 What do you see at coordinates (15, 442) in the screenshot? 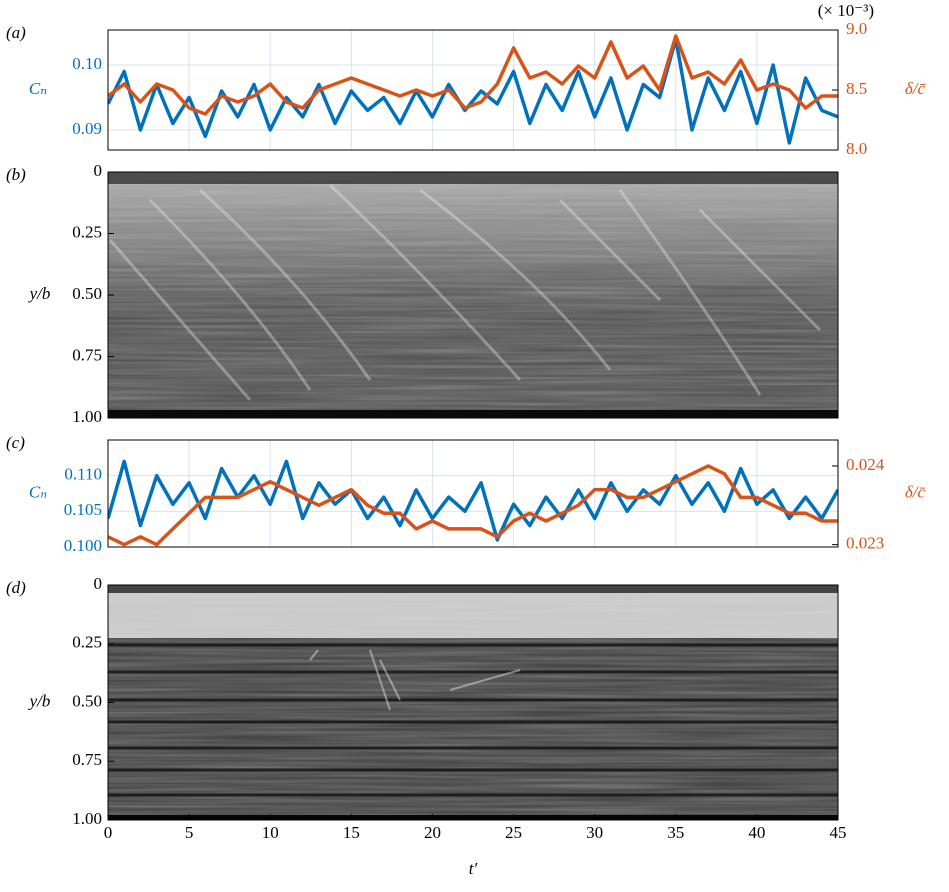
I see `panel-label: (c)` at bounding box center [15, 442].